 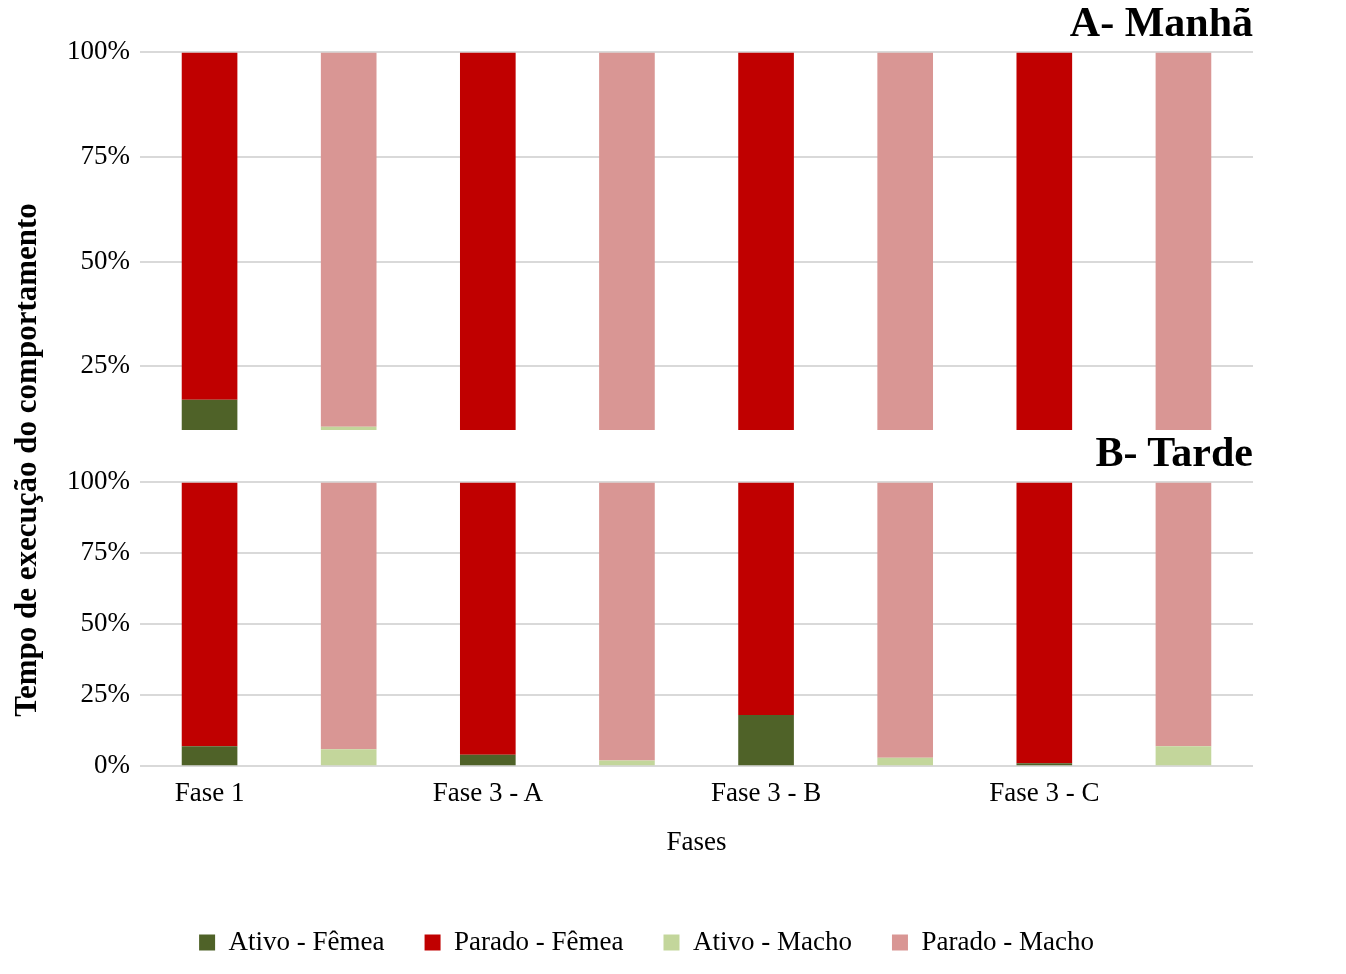 What do you see at coordinates (488, 792) in the screenshot?
I see `x-tick-label: Fase 3 - A` at bounding box center [488, 792].